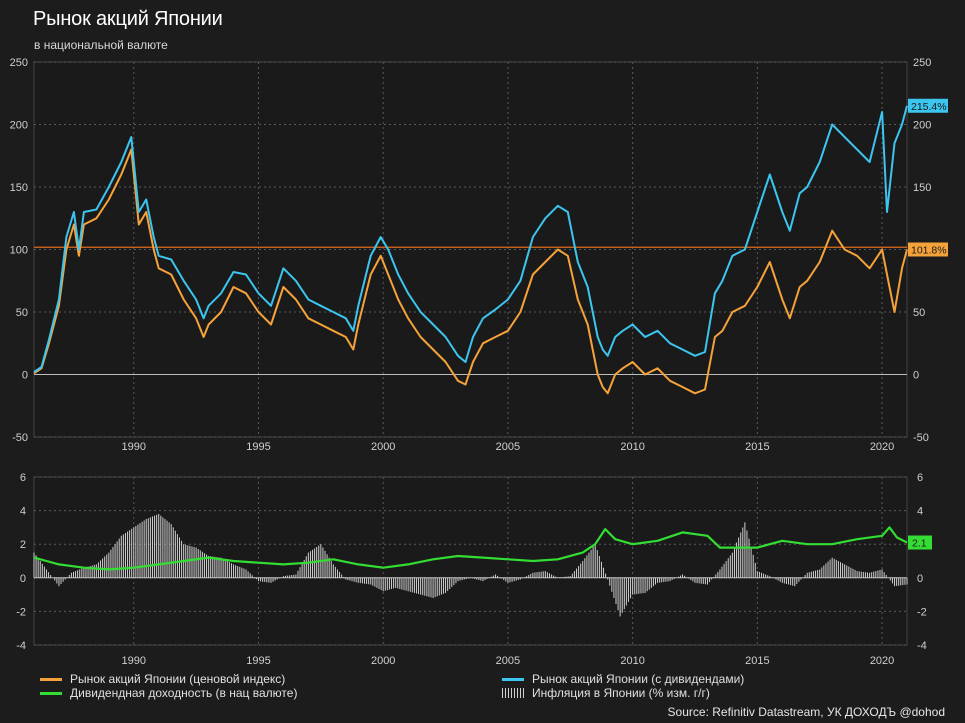 The width and height of the screenshot is (965, 723). I want to click on top-y-tick-left: 100, so click(19, 251).